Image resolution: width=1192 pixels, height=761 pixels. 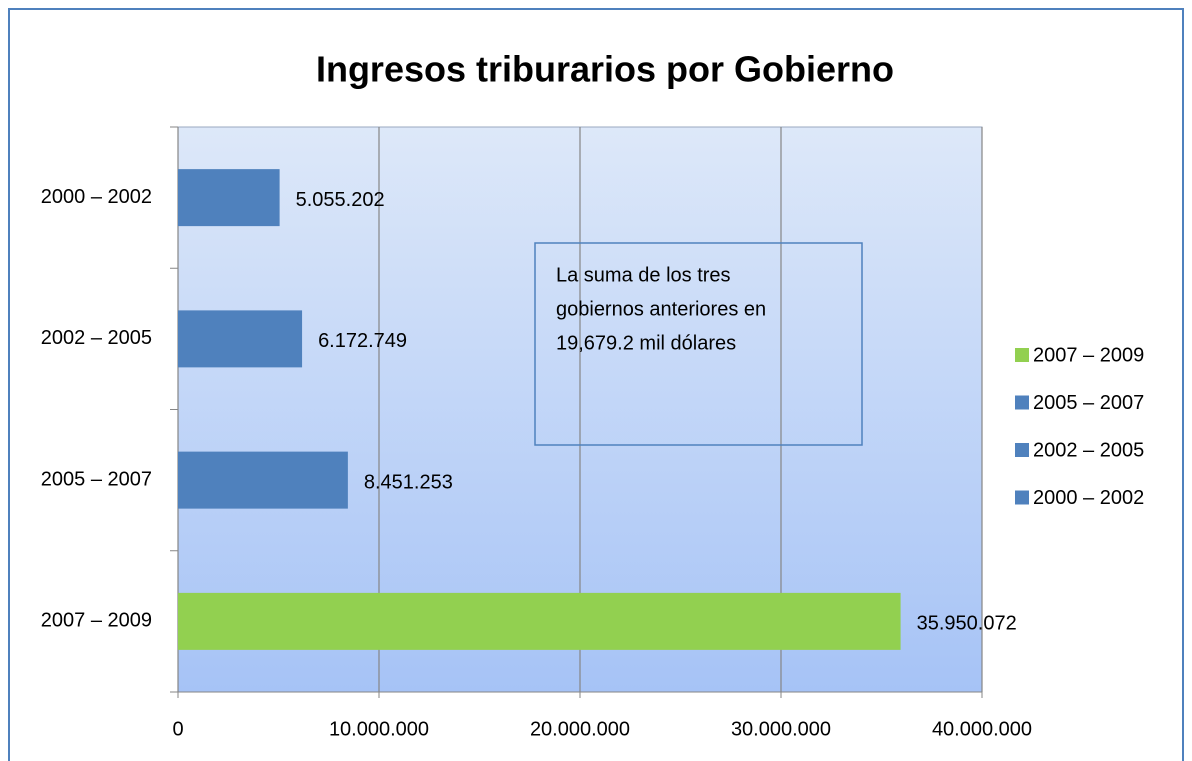 I want to click on annotation-text: La suma de los tres, so click(x=643, y=275).